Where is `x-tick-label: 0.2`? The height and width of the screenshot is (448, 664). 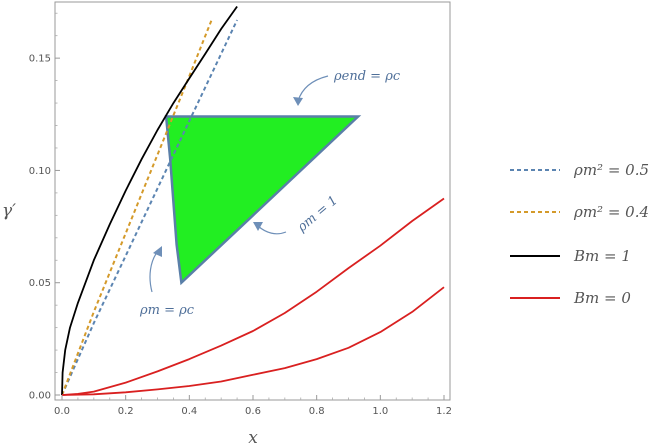
x-tick-label: 0.2 is located at coordinates (126, 411).